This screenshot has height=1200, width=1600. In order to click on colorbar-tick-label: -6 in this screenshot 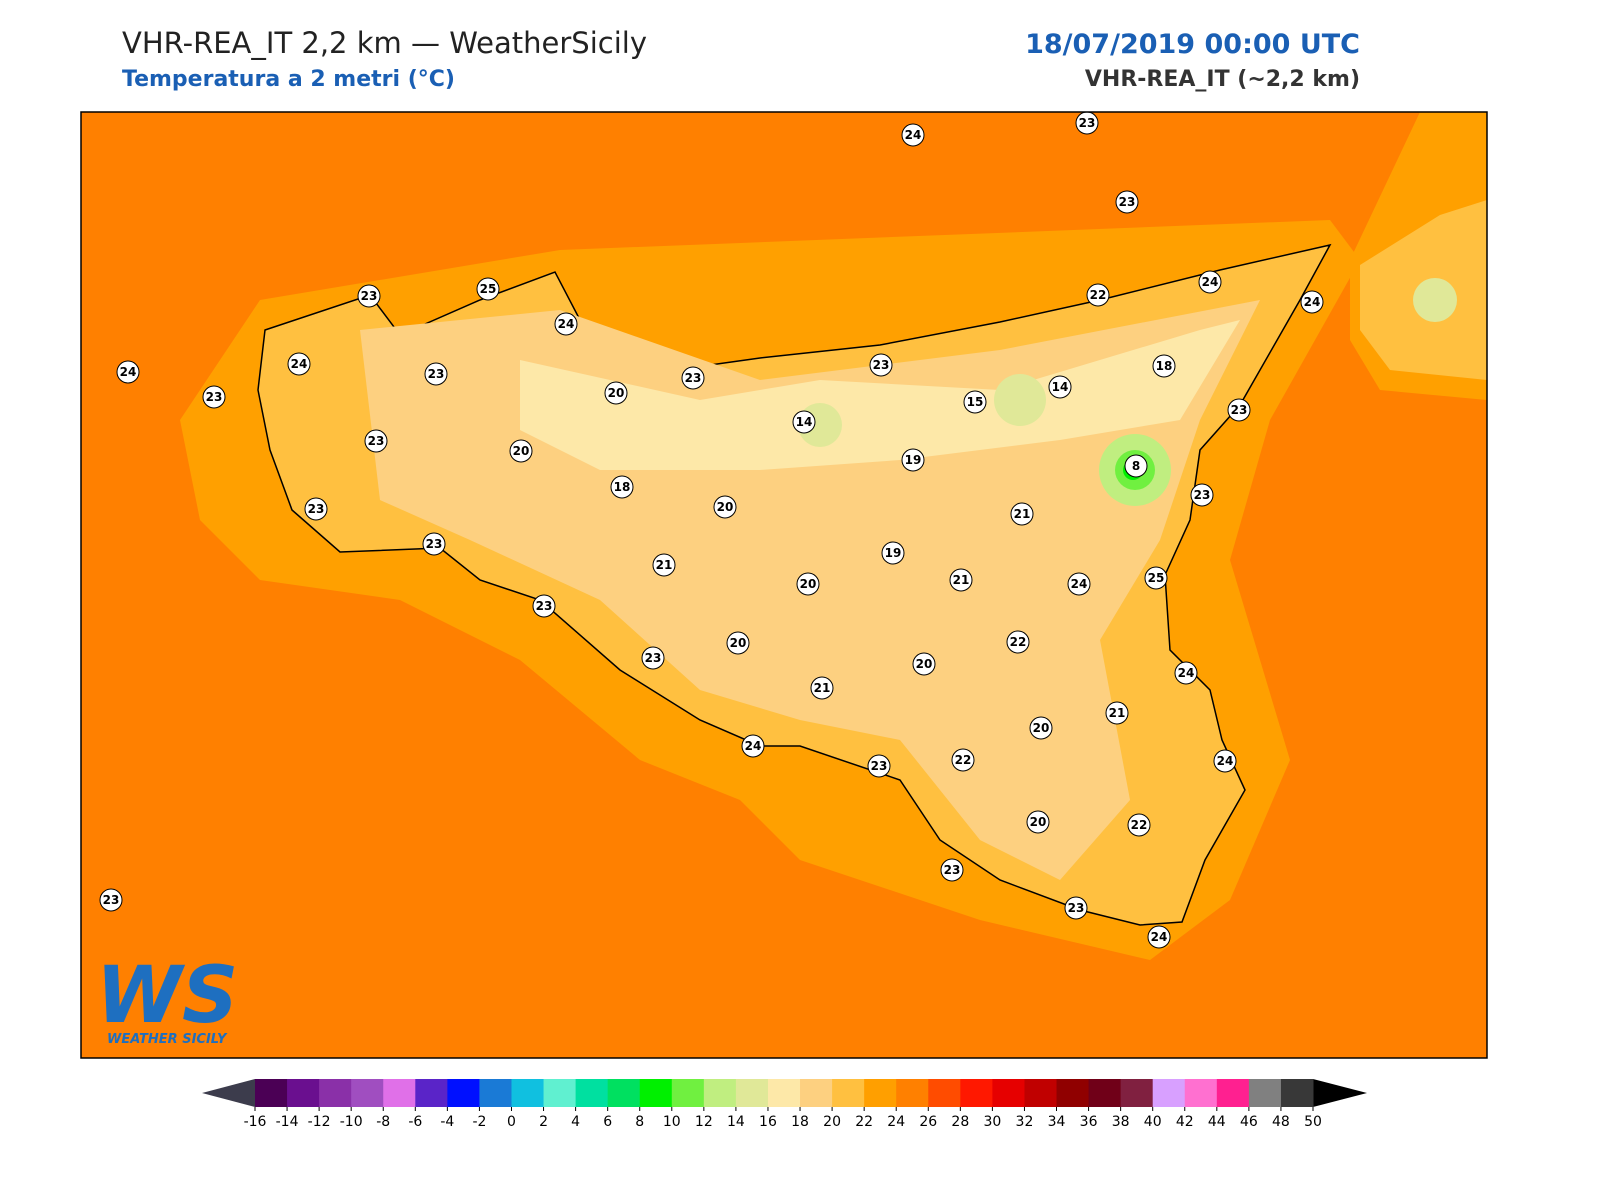, I will do `click(415, 1122)`.